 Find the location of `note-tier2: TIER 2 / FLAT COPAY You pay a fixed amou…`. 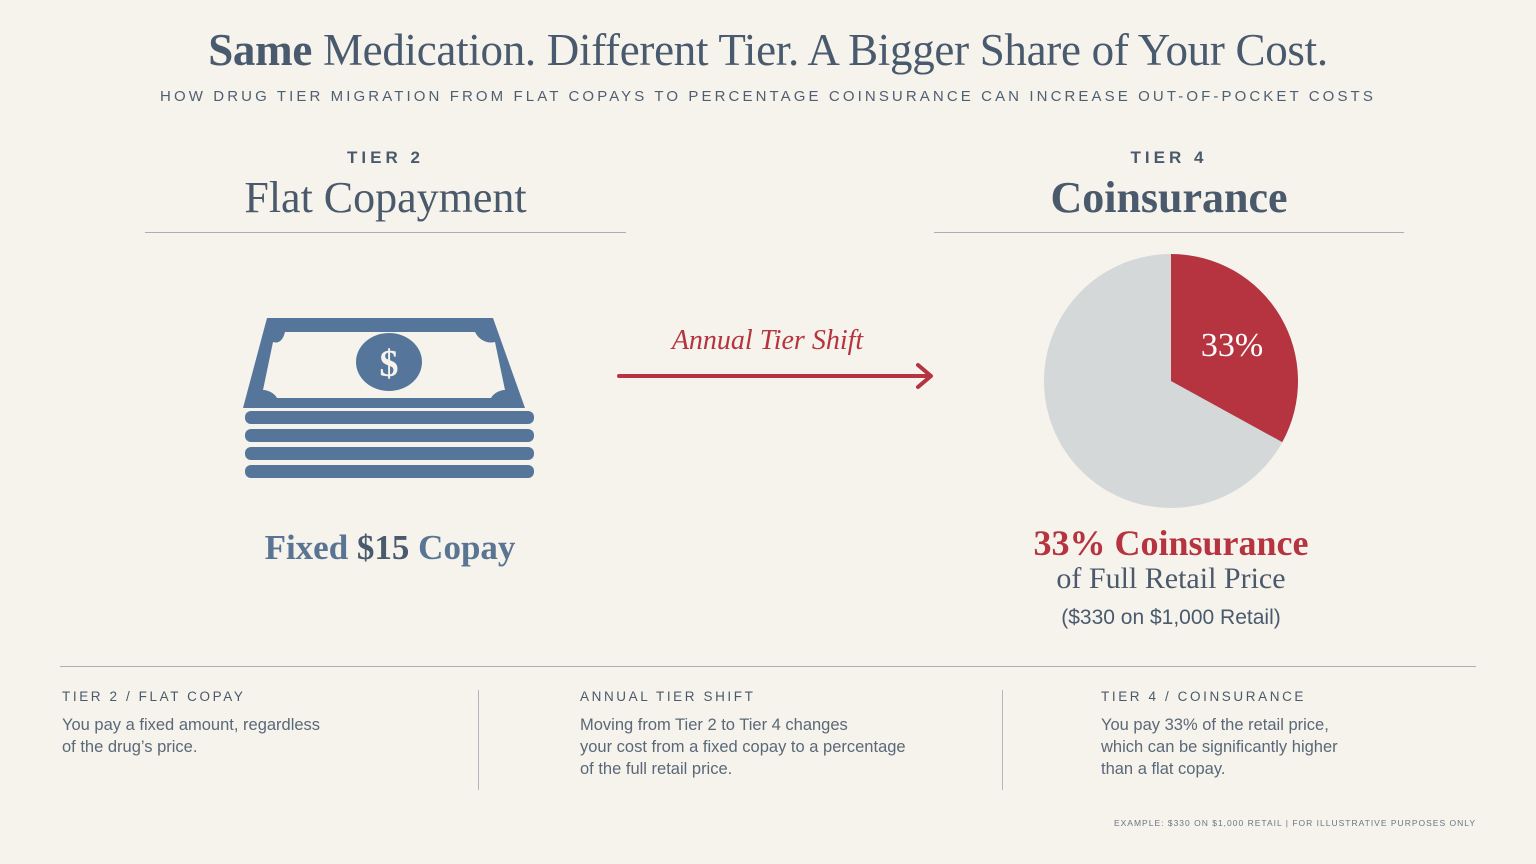

note-tier2: TIER 2 / FLAT COPAY You pay a fixed amou… is located at coordinates (242, 723).